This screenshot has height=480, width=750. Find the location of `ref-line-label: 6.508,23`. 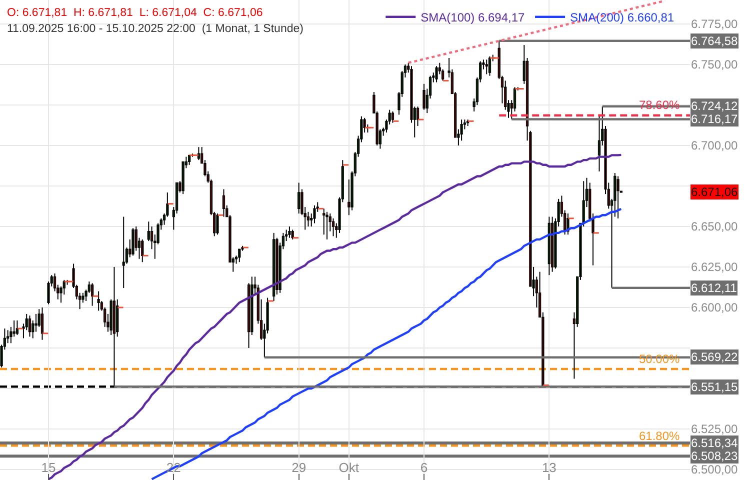

ref-line-label: 6.508,23 is located at coordinates (714, 456).